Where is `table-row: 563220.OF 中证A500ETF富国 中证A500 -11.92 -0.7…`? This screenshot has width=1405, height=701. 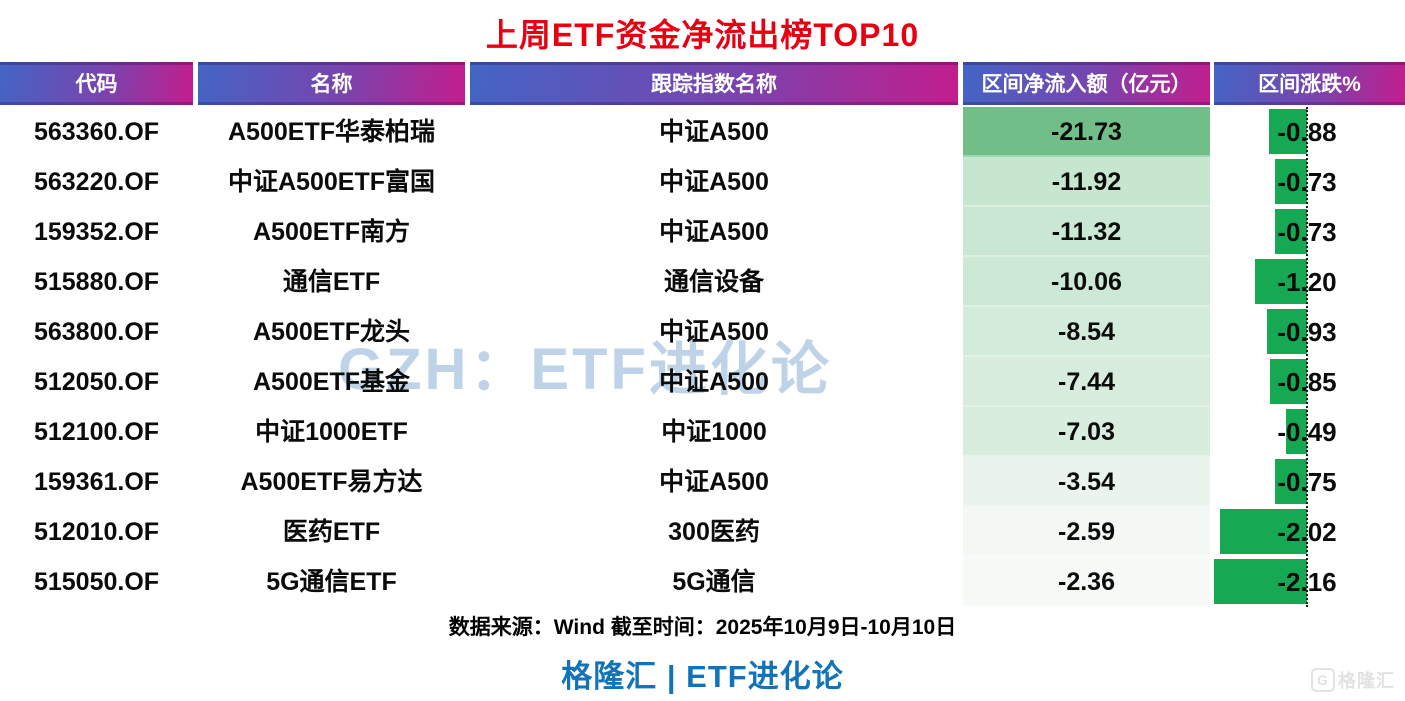 table-row: 563220.OF 中证A500ETF富国 中证A500 -11.92 -0.7… is located at coordinates (702, 182).